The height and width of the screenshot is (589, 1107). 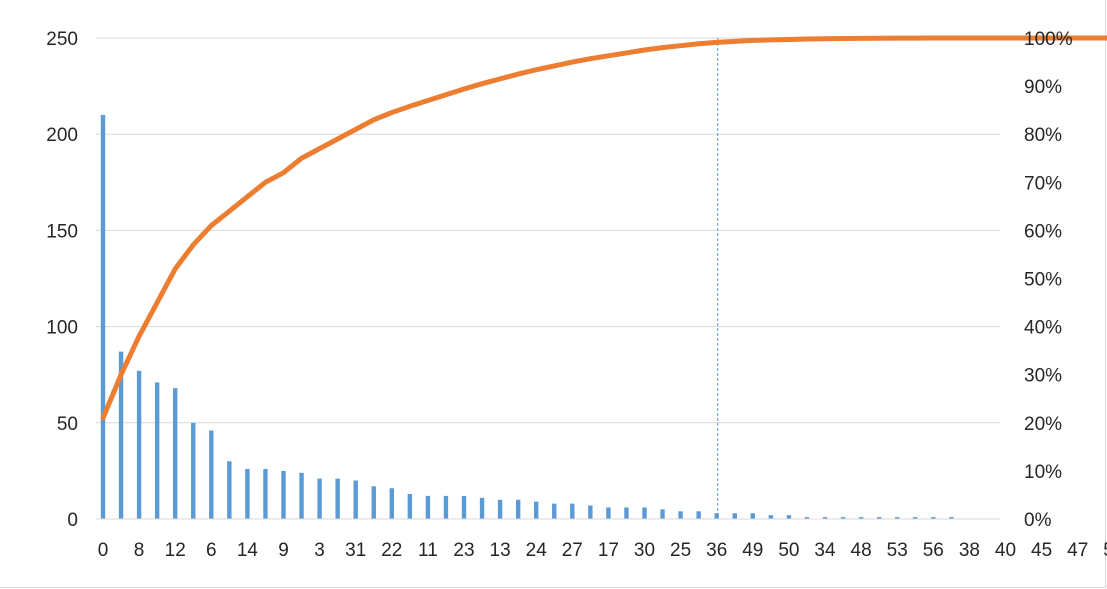 I want to click on x-tick-label: 53, so click(x=897, y=550).